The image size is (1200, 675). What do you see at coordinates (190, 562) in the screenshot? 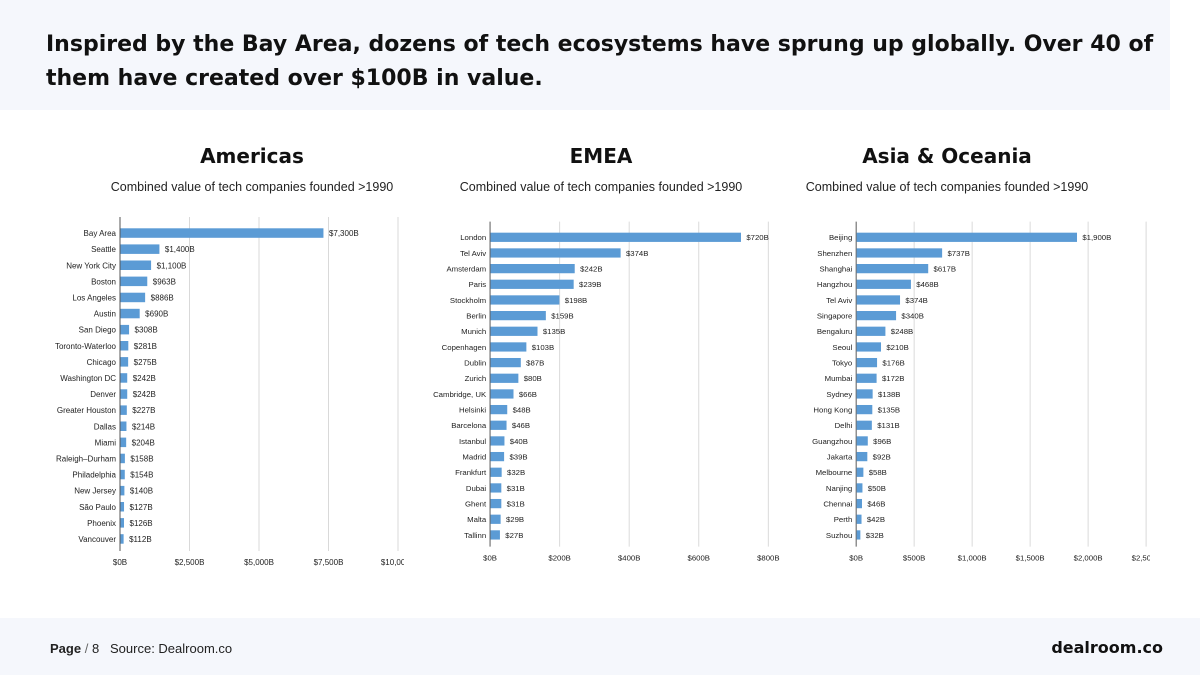
I see `americas-x-tick-label: $2,500B` at bounding box center [190, 562].